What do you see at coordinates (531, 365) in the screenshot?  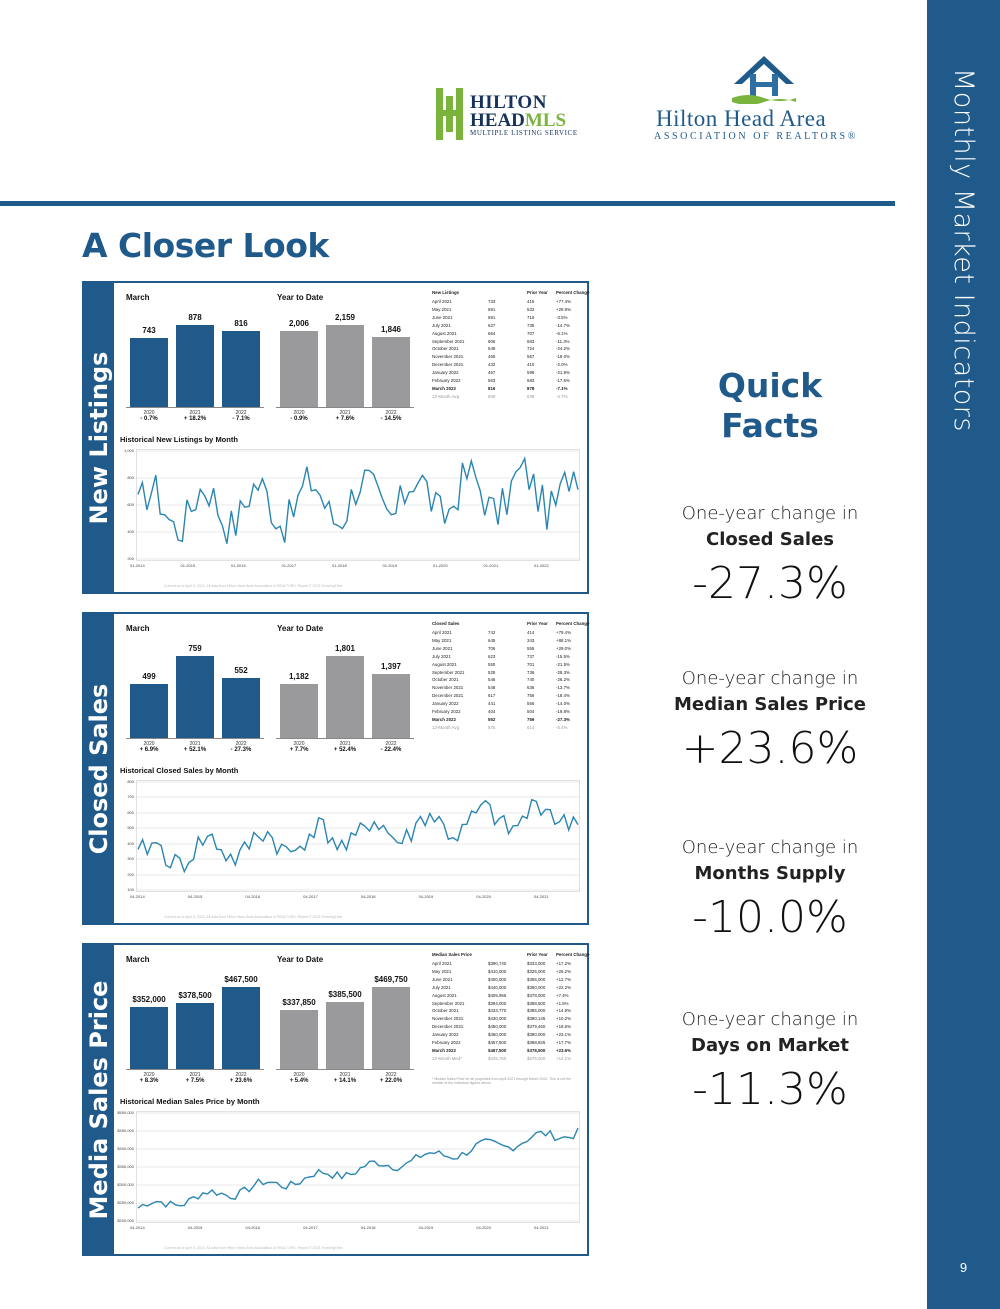 I see `table-cell: 410` at bounding box center [531, 365].